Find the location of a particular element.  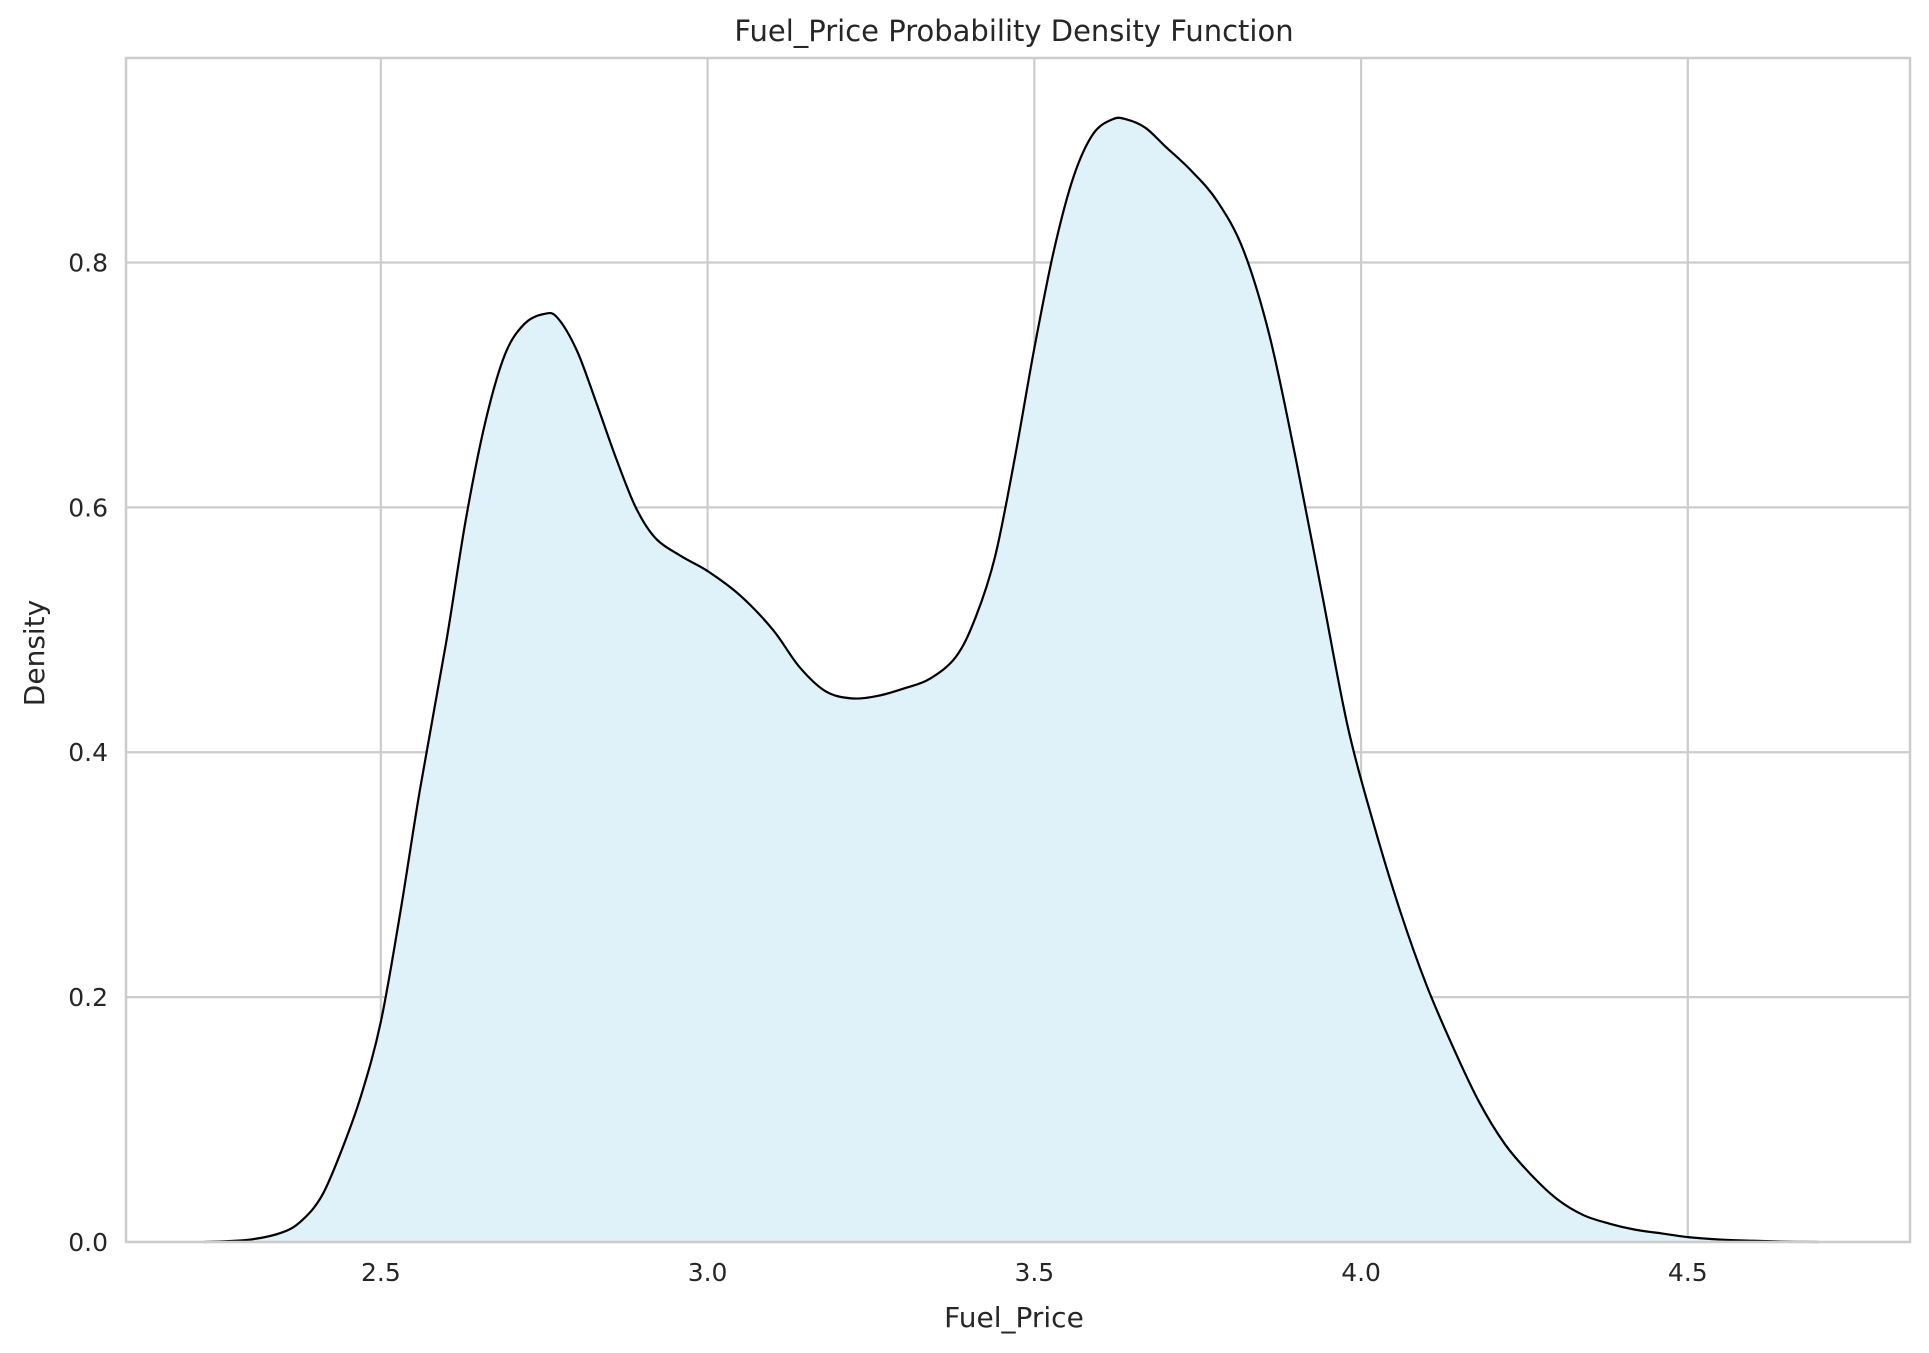

y-tick-label: 0.6 is located at coordinates (88, 507).